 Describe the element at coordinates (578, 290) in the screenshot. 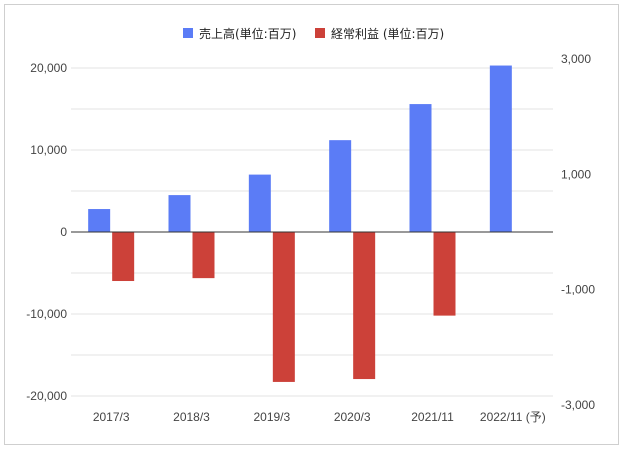

I see `y-right-tick-label: -1,000` at that location.